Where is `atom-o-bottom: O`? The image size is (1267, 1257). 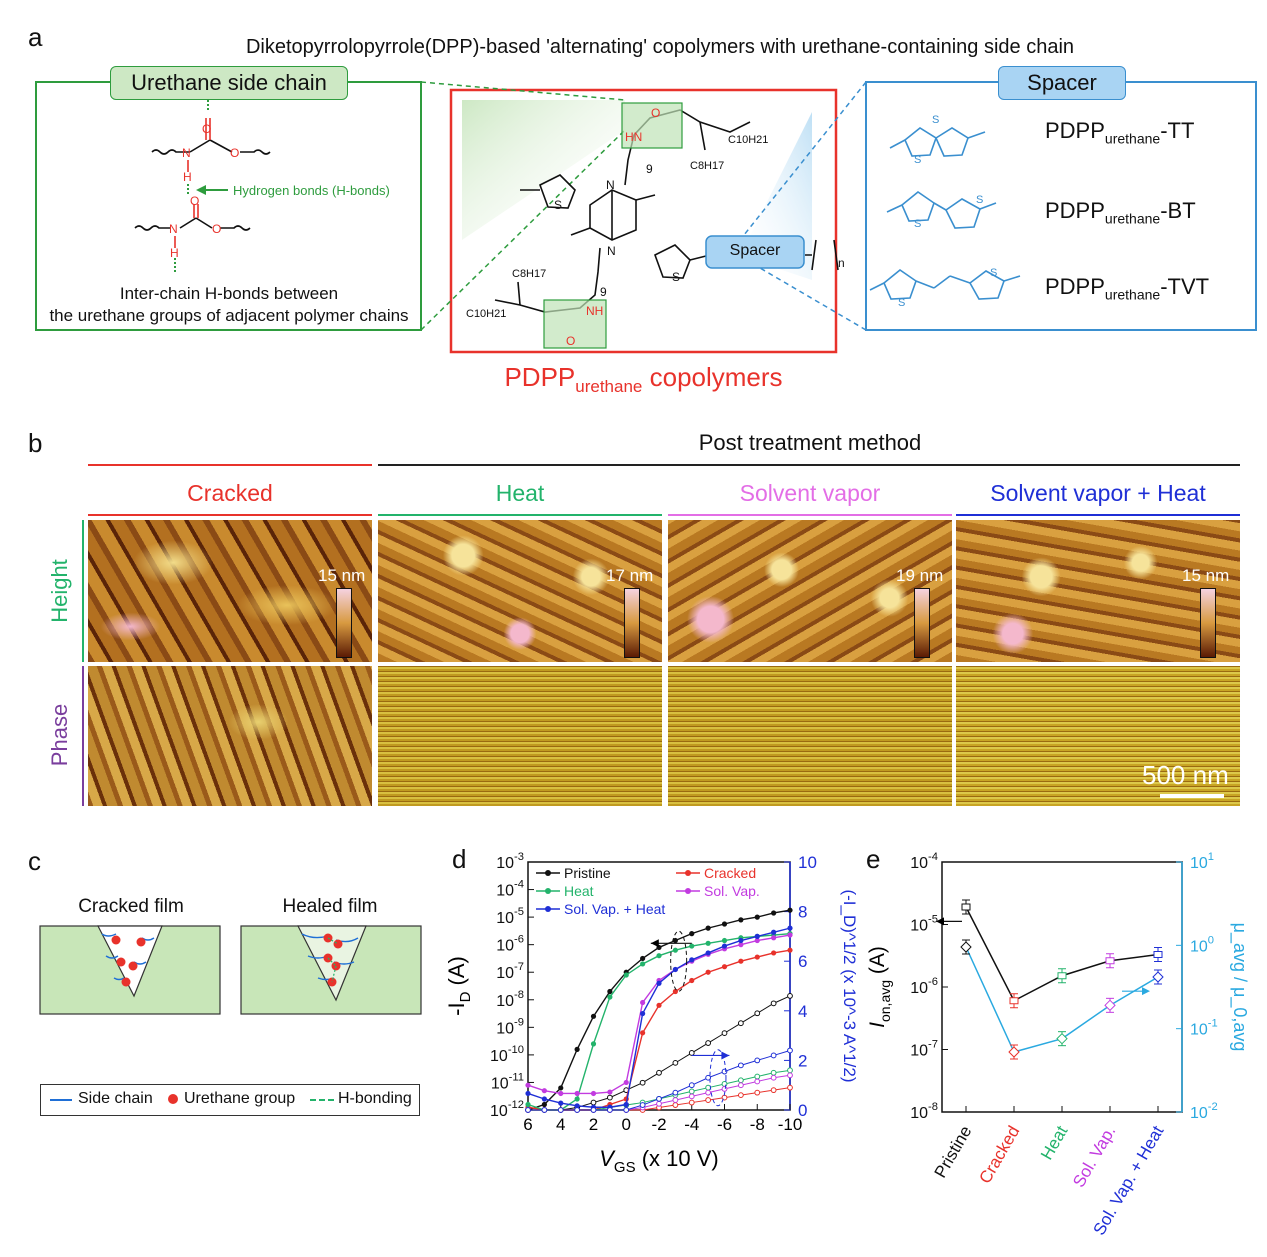 atom-o-bottom: O is located at coordinates (195, 201).